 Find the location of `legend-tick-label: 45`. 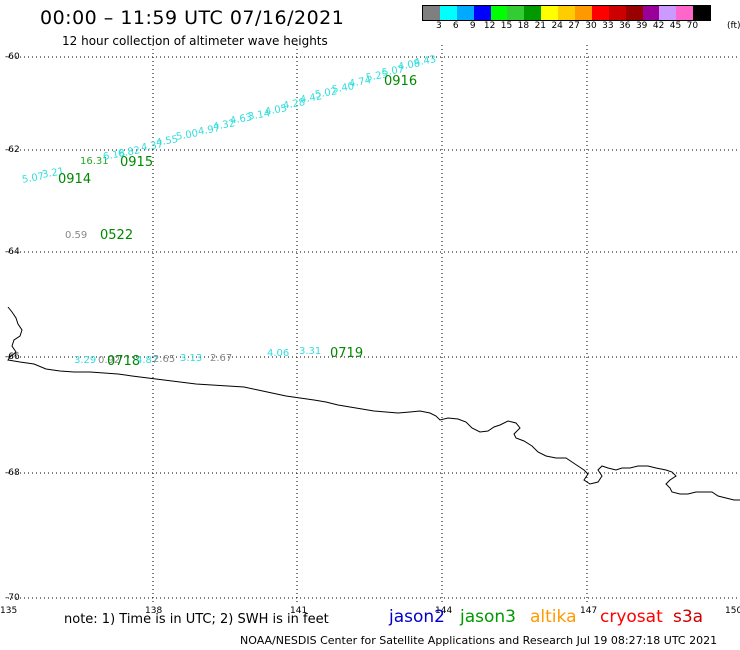

legend-tick-label: 45 is located at coordinates (675, 26).